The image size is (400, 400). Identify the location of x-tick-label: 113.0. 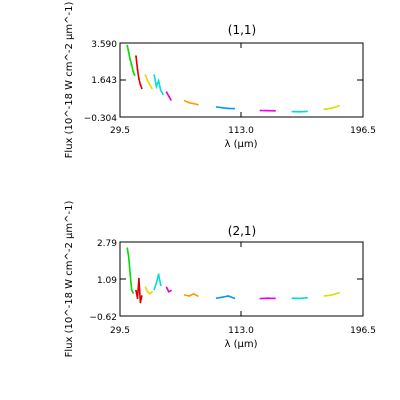
(241, 131).